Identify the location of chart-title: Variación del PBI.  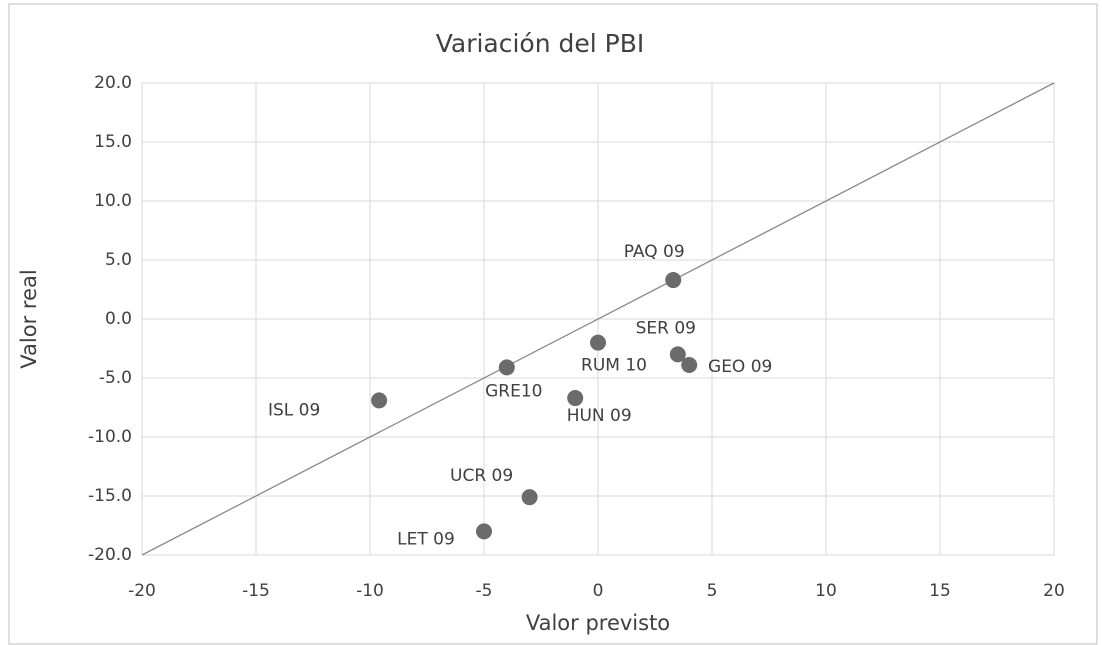
(540, 43).